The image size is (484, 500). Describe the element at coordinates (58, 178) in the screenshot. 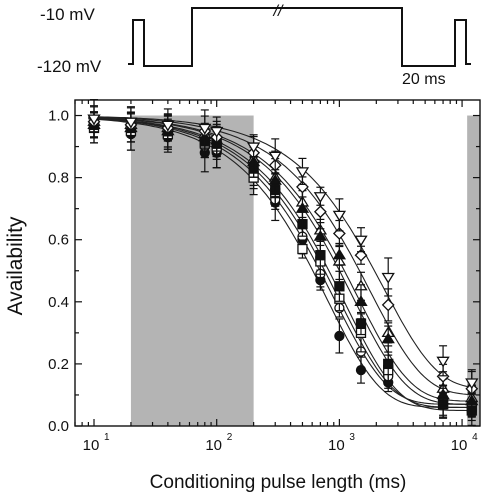

I see `y-tick-label: 0.8` at that location.